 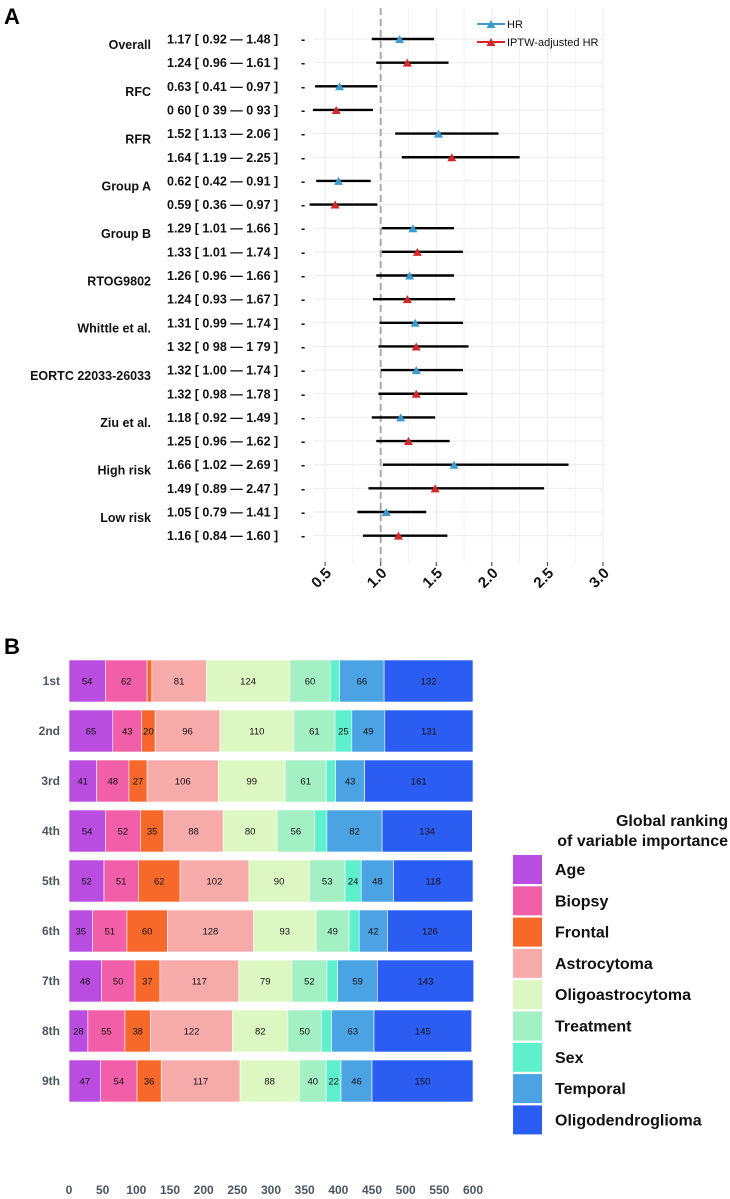 What do you see at coordinates (222, 536) in the screenshot?
I see `estimate-ci-label: 1.16 [ 0.84 — 1.60 ]` at bounding box center [222, 536].